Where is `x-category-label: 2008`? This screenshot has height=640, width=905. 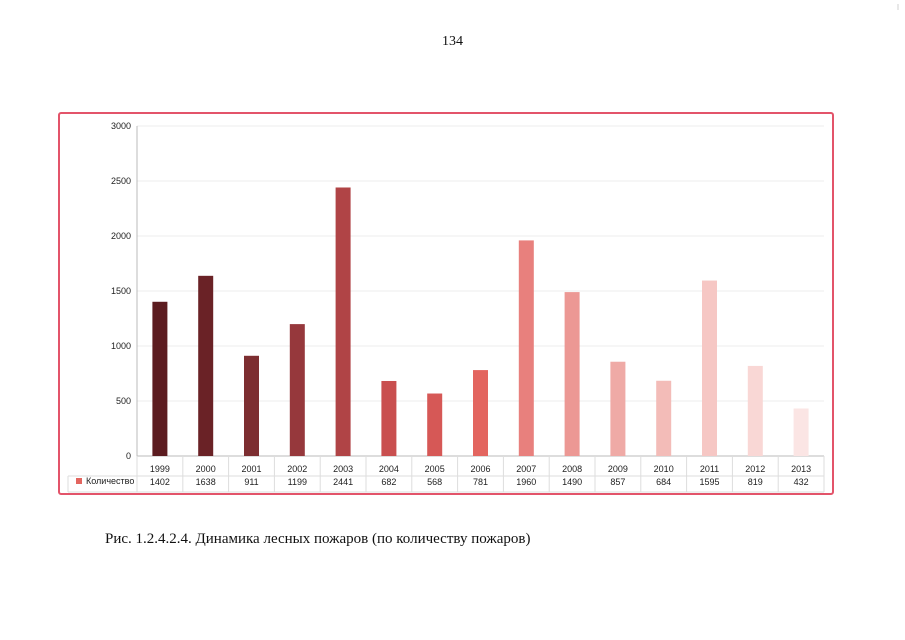 x-category-label: 2008 is located at coordinates (572, 469).